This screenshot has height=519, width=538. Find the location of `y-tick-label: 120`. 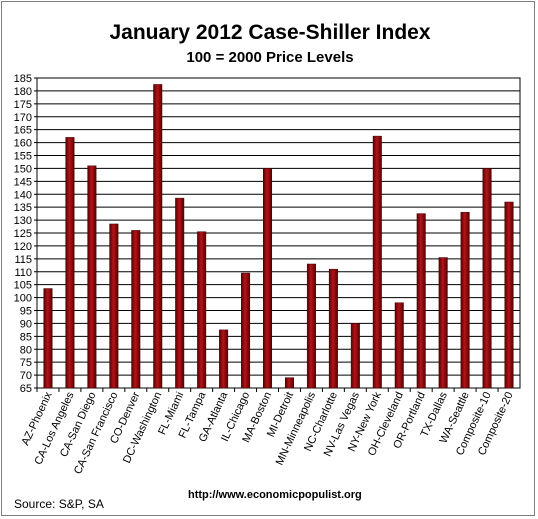

y-tick-label: 120 is located at coordinates (23, 247).